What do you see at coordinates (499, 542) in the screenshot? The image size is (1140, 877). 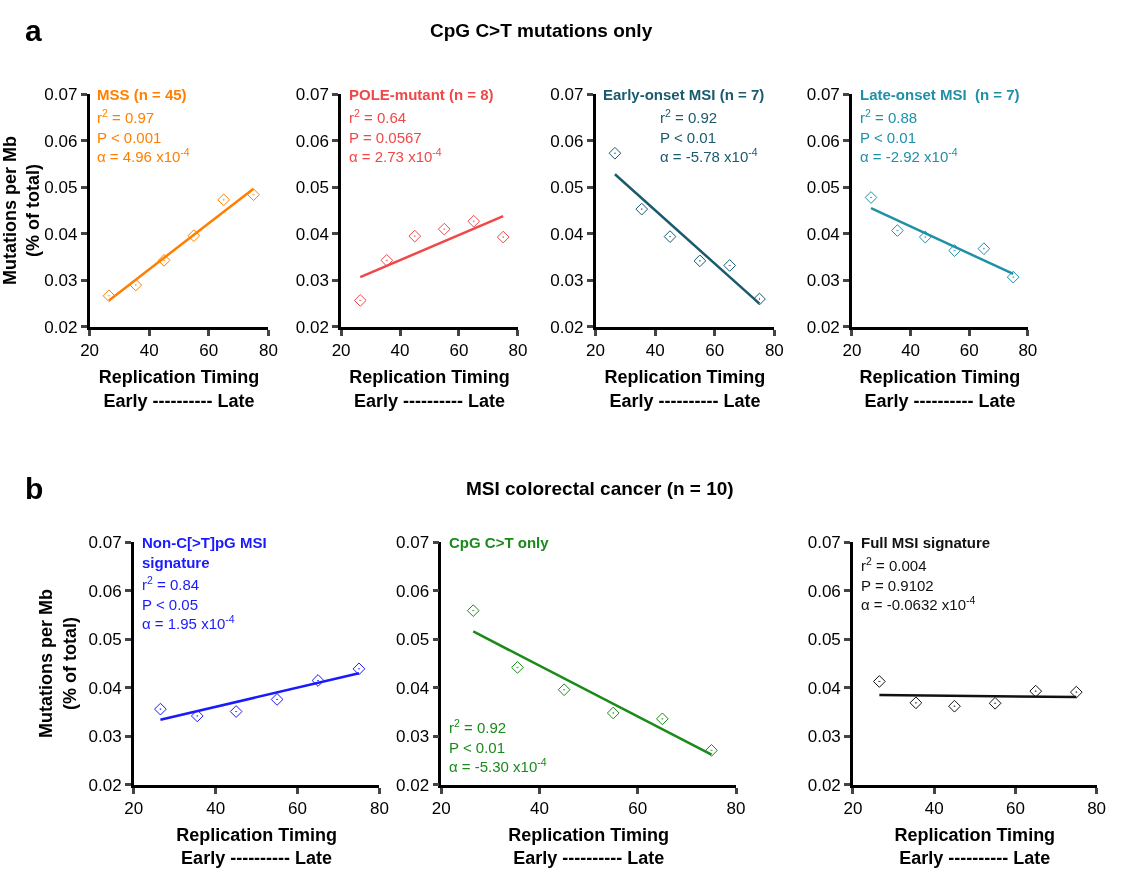 I see `text: CpG C>T only` at bounding box center [499, 542].